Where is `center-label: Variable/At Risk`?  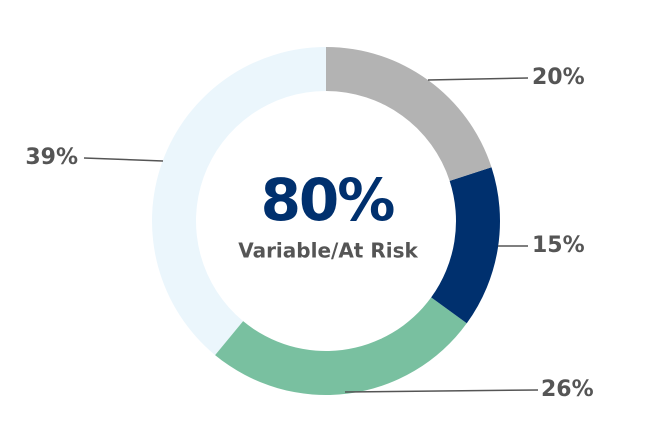
center-label: Variable/At Risk is located at coordinates (328, 251).